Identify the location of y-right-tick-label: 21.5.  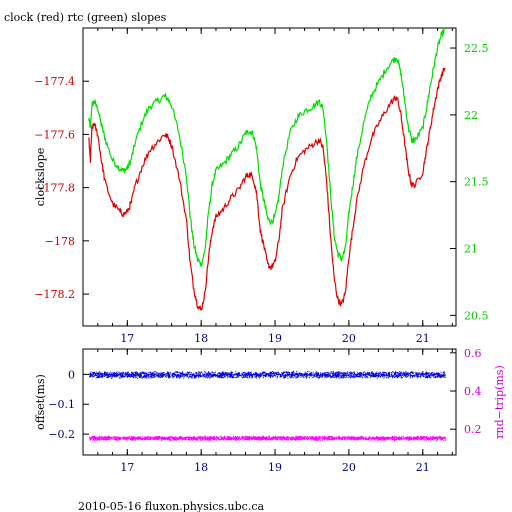
(476, 182).